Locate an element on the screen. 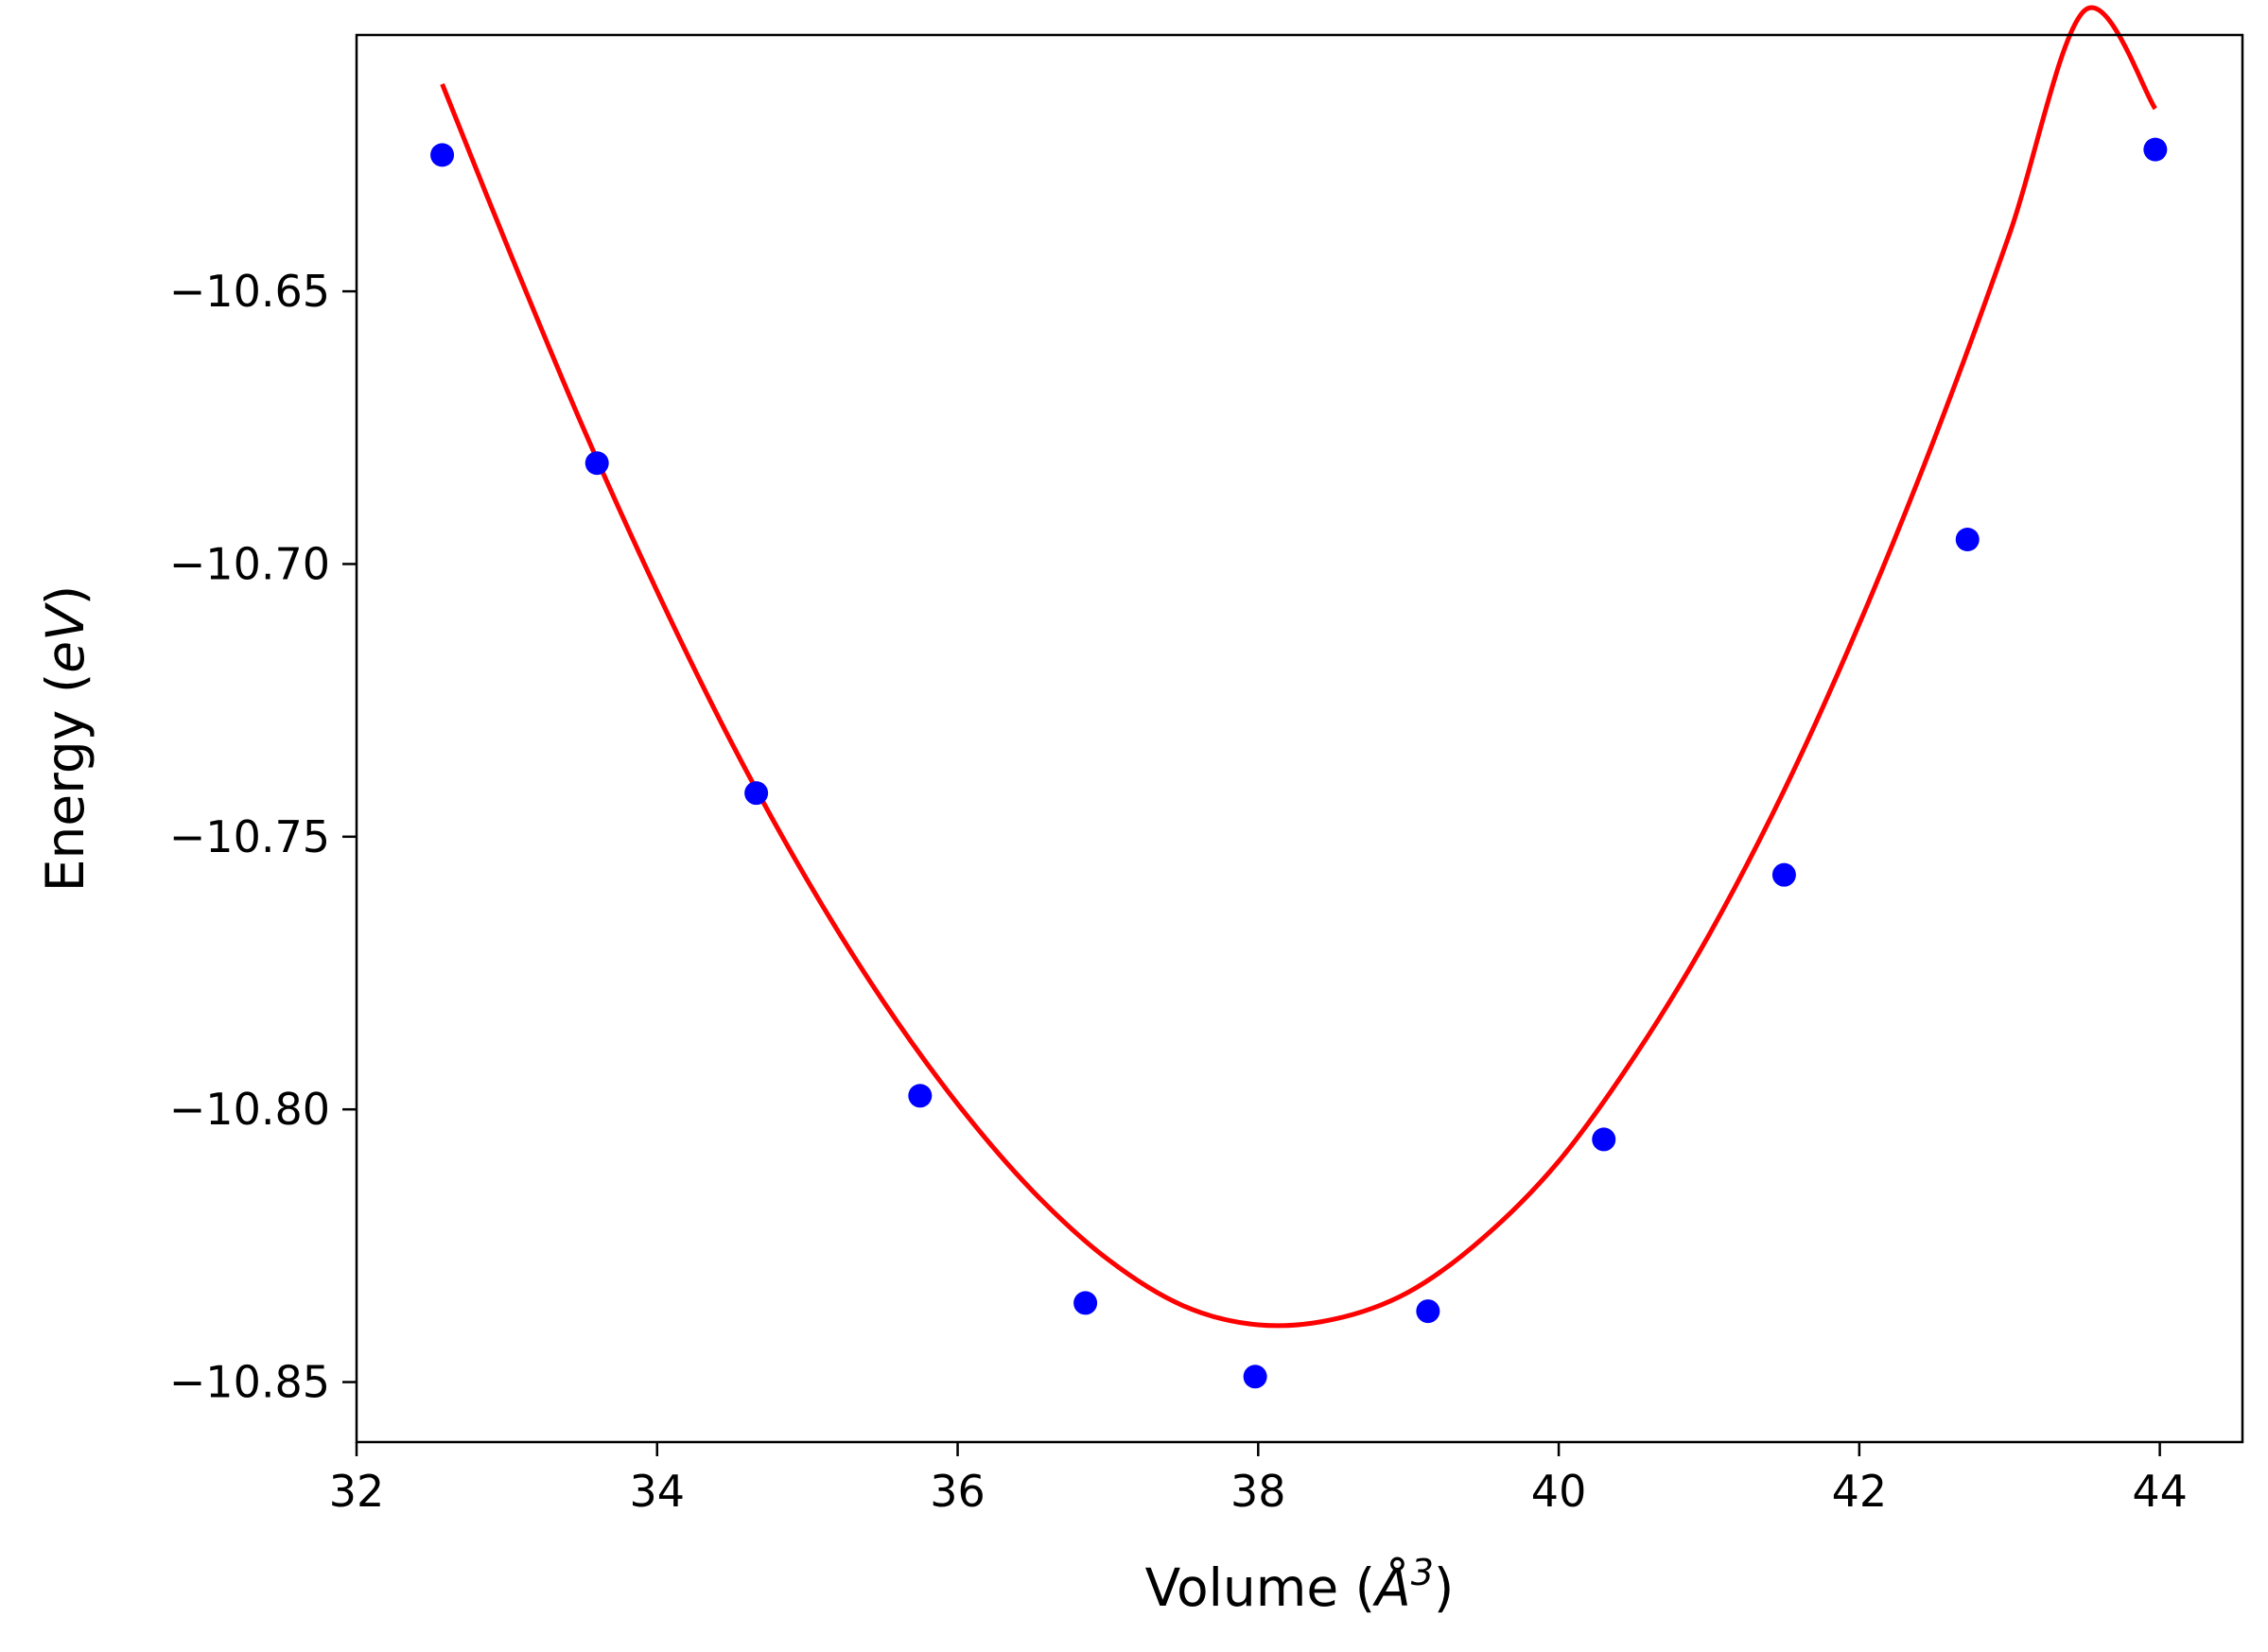  y-axis-label: Energy (eV) is located at coordinates (65, 738).